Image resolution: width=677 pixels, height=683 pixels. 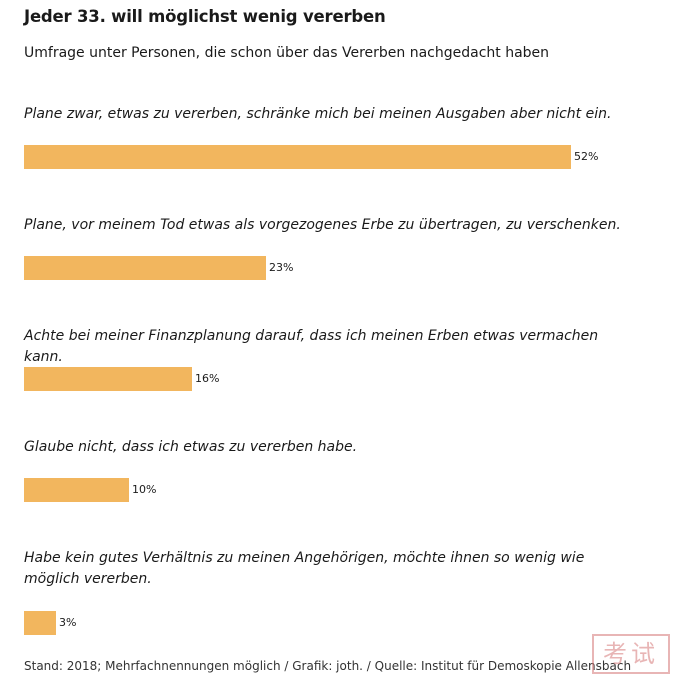 I want to click on value-label: 10%, so click(x=144, y=489).